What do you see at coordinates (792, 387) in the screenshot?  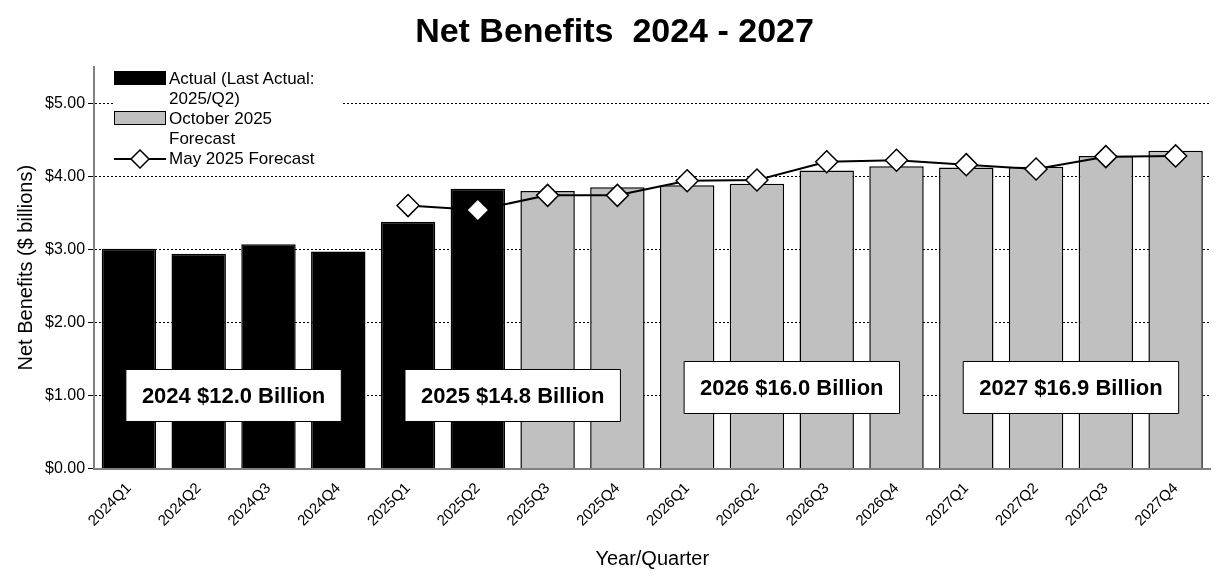 I see `annotation: 2026 $16.0 Billion` at bounding box center [792, 387].